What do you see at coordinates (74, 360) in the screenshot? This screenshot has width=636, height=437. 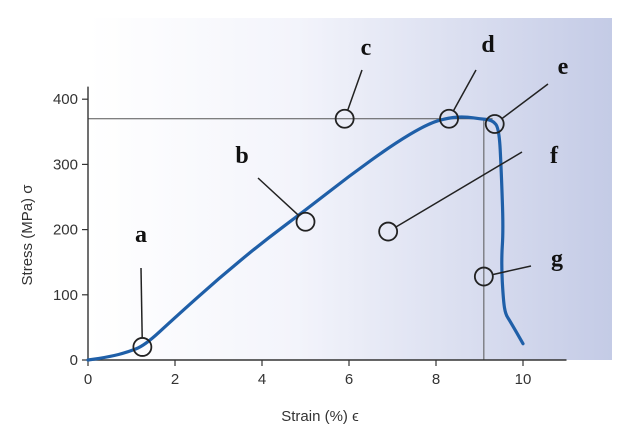 I see `y-tick-label: 0` at bounding box center [74, 360].